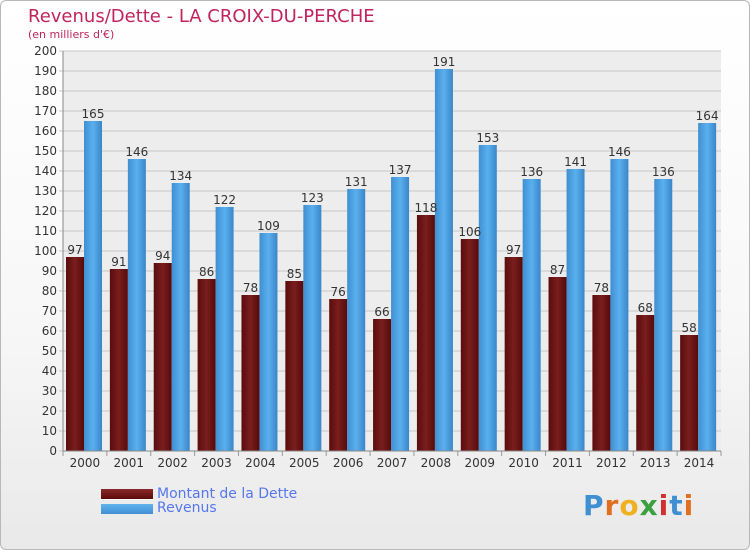  Describe the element at coordinates (93, 286) in the screenshot. I see `bar-revenue-2000` at that location.